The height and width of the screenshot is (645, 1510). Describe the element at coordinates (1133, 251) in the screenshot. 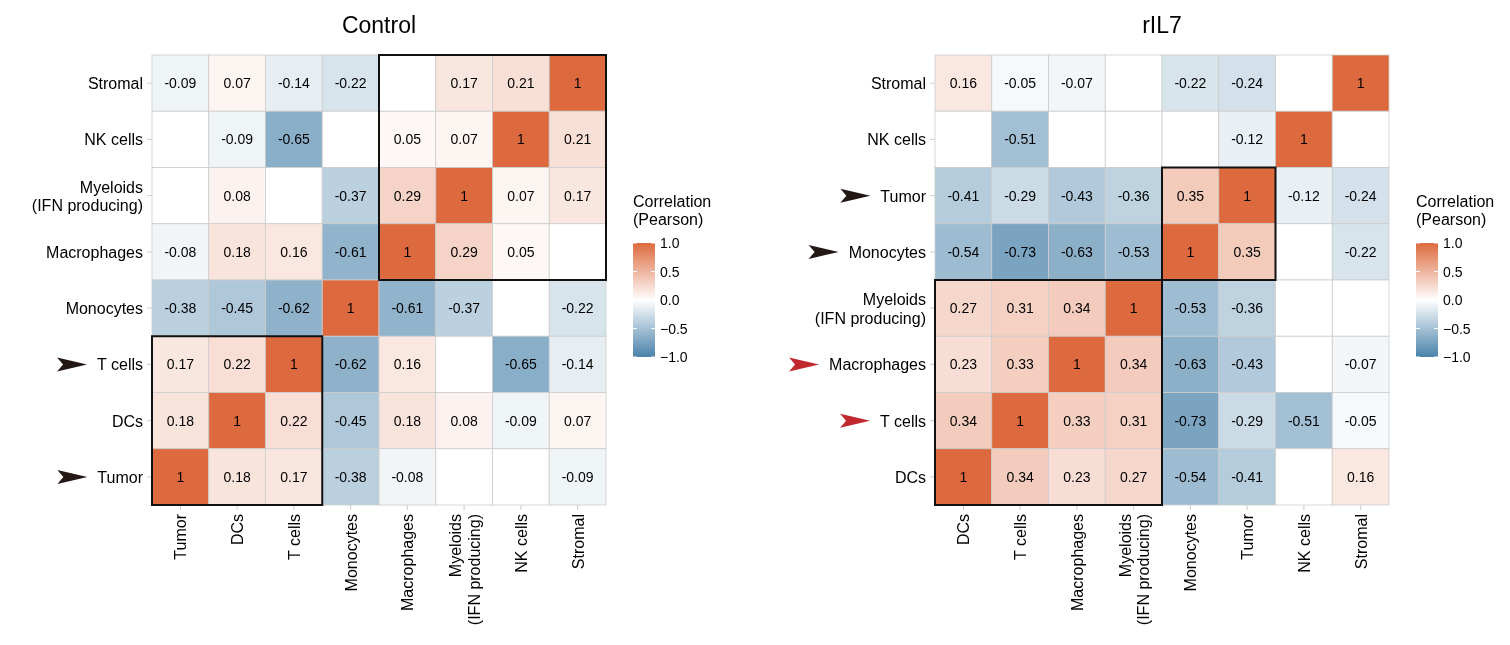

I see `data-label: -0.53` at that location.